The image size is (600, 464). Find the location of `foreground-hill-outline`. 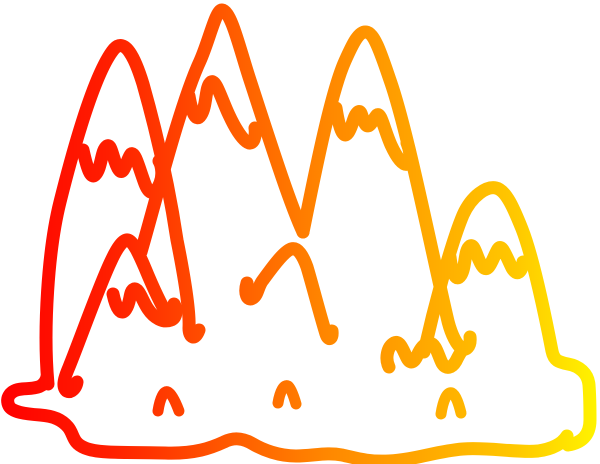

foreground-hill-outline is located at coordinates (116, 316).